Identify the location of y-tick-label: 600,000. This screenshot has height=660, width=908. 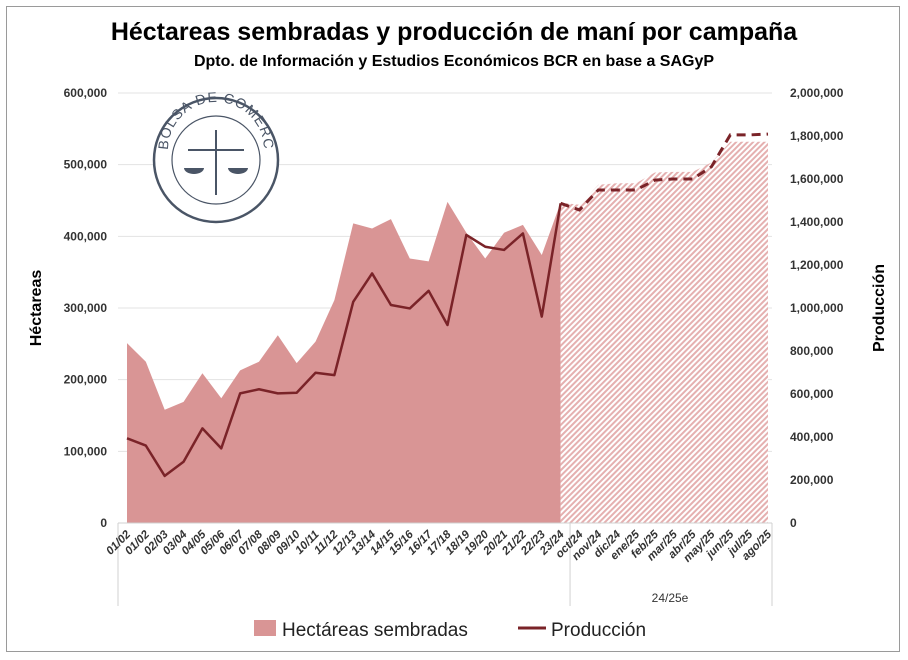
(86, 93).